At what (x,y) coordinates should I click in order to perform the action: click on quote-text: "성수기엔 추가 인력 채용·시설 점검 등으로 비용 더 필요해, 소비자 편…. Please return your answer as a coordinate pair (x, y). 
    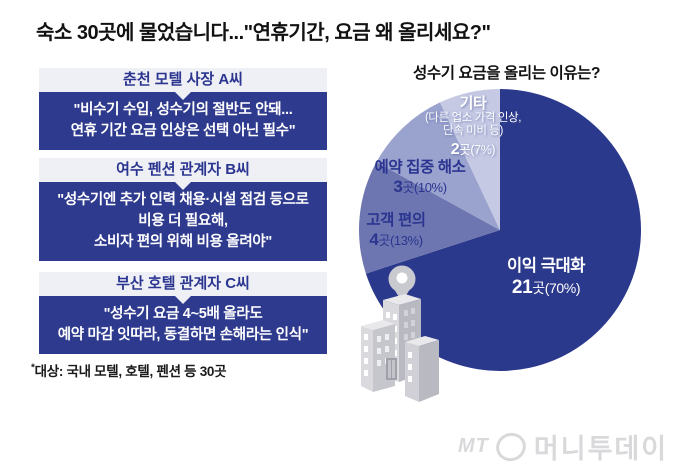
    Looking at the image, I should click on (183, 222).